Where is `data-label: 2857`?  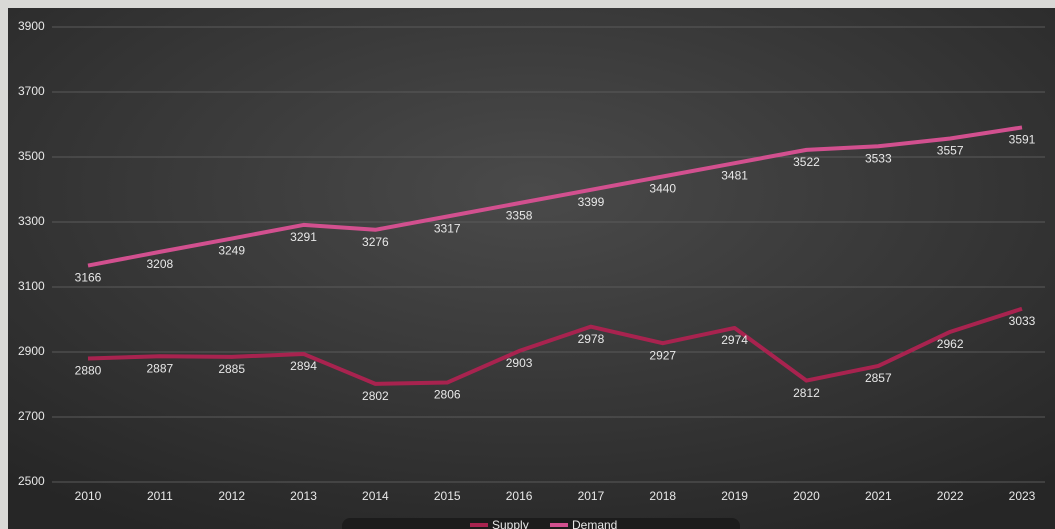 data-label: 2857 is located at coordinates (878, 378).